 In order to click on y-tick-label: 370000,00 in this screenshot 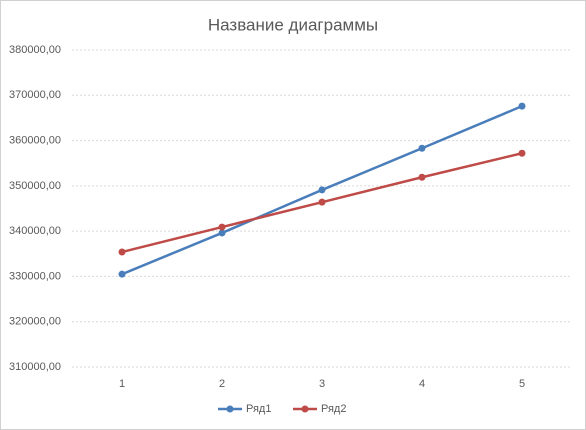, I will do `click(35, 95)`.